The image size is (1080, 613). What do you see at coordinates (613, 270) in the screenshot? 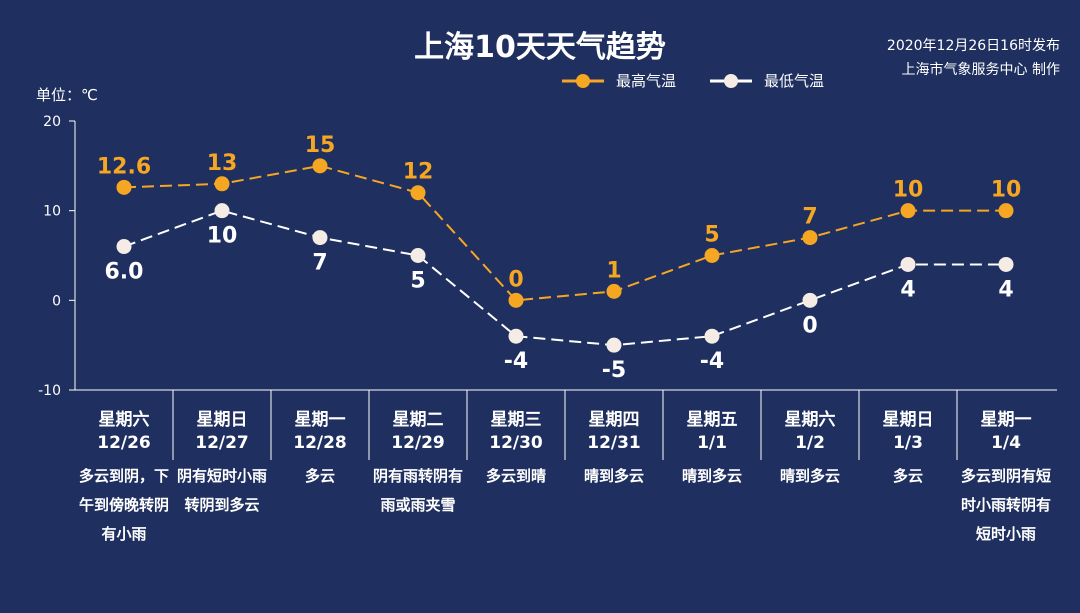
I see `high-temp-label: 1` at bounding box center [613, 270].